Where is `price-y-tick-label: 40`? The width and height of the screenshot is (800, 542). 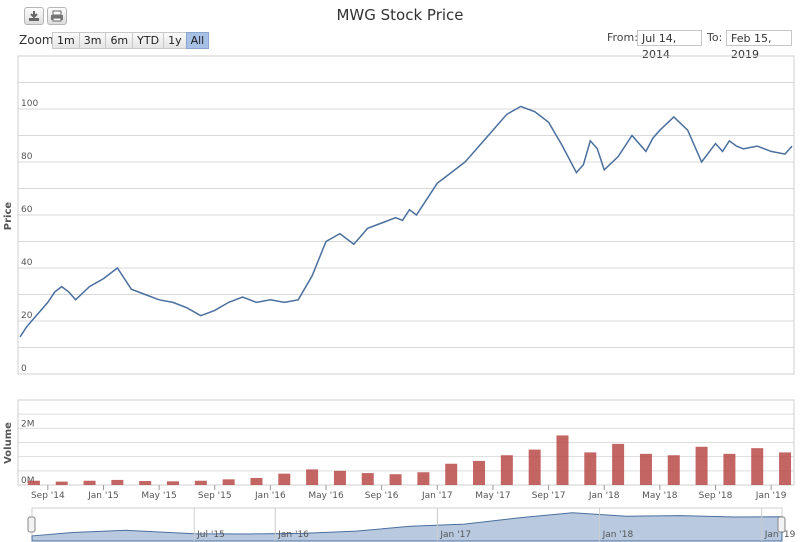
price-y-tick-label: 40 is located at coordinates (27, 263).